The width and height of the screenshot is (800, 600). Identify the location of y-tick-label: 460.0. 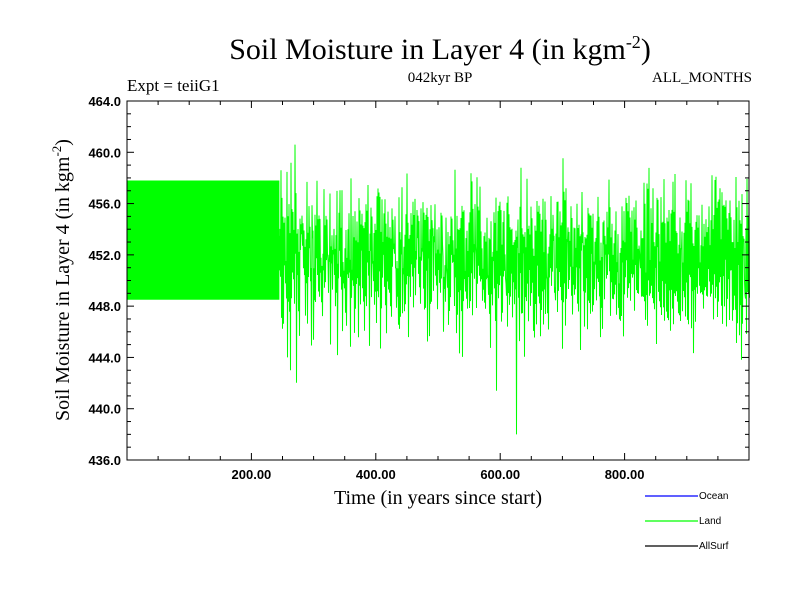
(104, 152).